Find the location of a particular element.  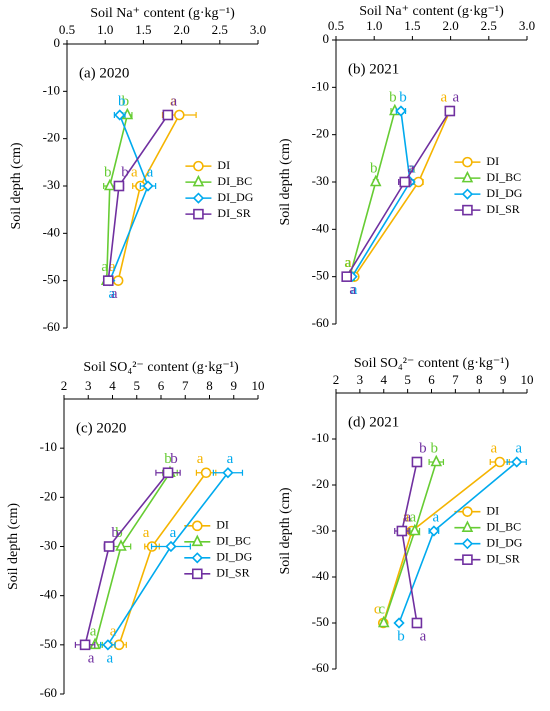

x-tick-label: 1.5 is located at coordinates (412, 25).